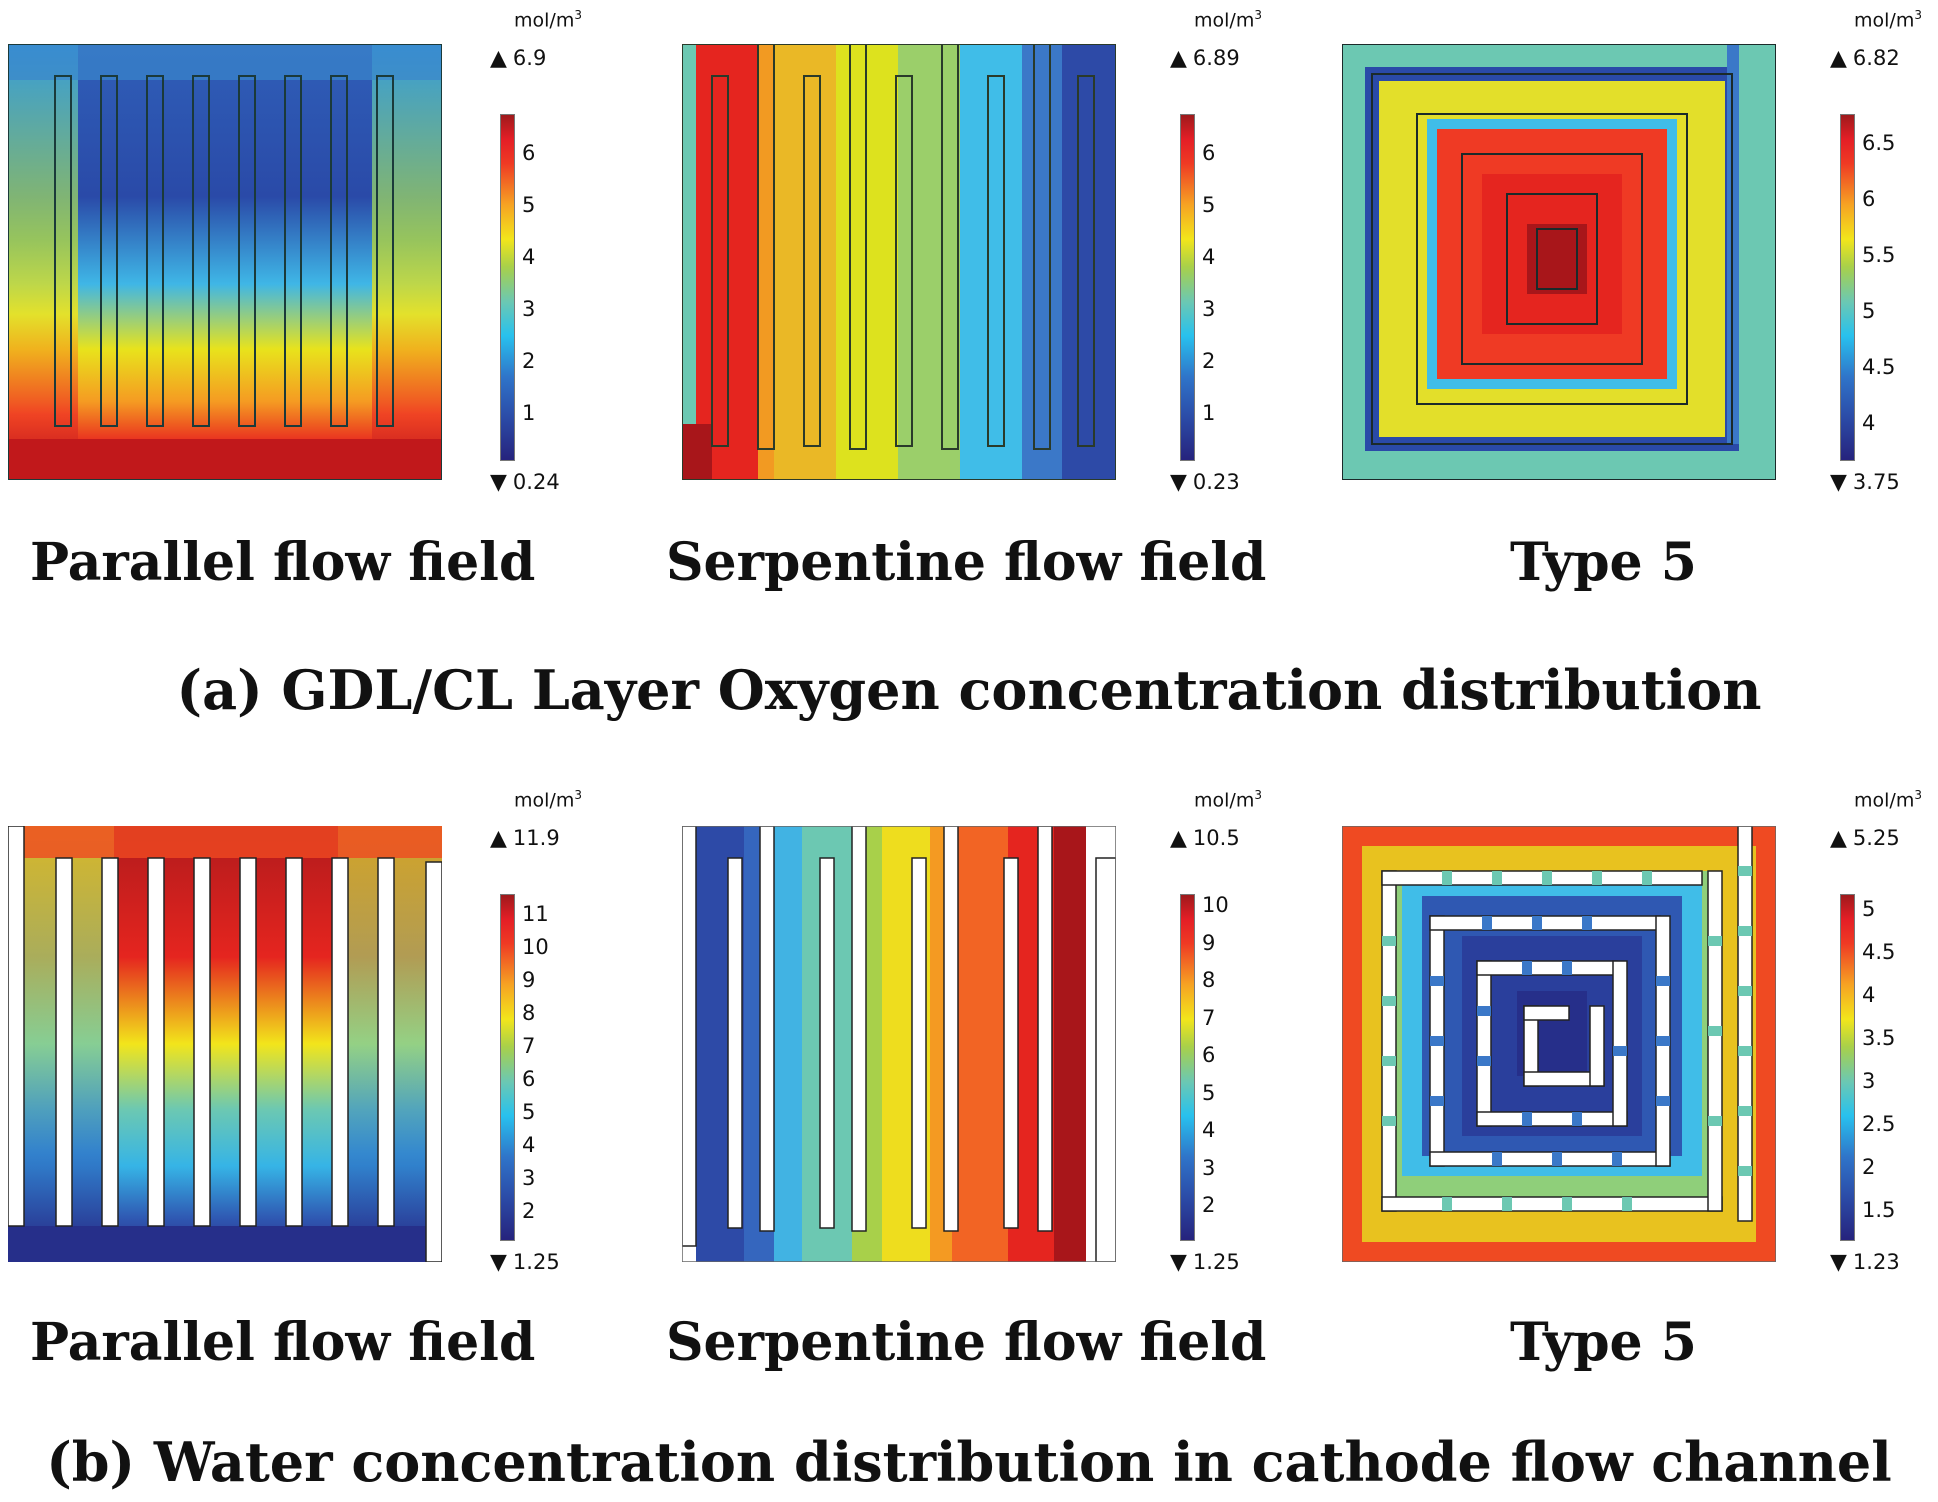 The width and height of the screenshot is (1938, 1502). What do you see at coordinates (1879, 1038) in the screenshot?
I see `colorbar-tick: 3.5` at bounding box center [1879, 1038].